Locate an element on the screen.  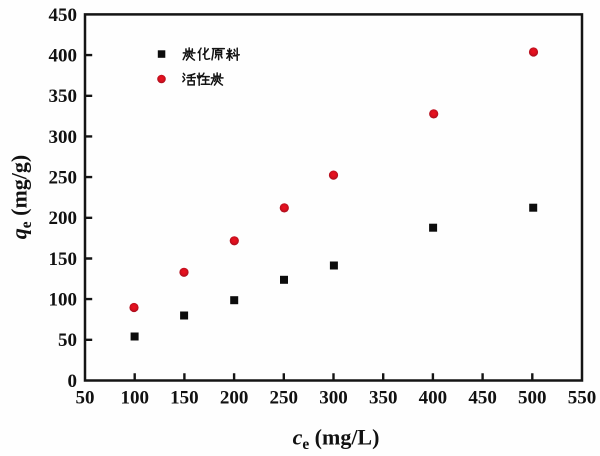
svg-text: qe (mg/g) is located at coordinates (21, 197).